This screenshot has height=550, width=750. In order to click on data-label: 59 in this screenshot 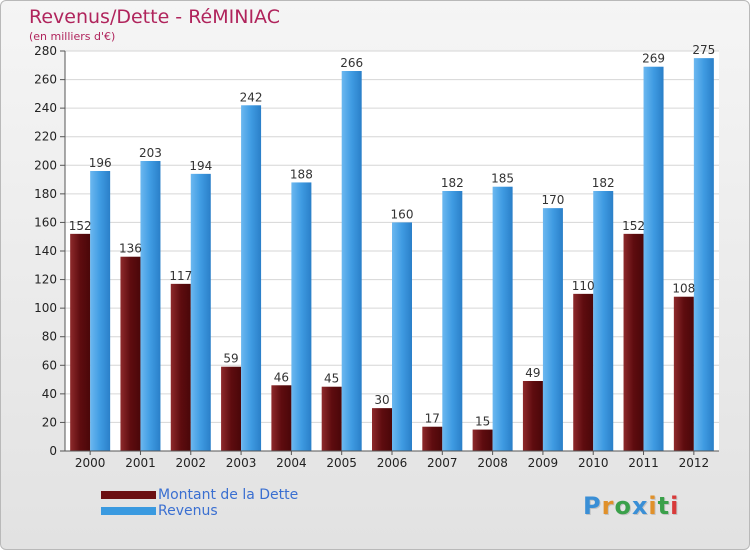, I will do `click(230, 359)`.